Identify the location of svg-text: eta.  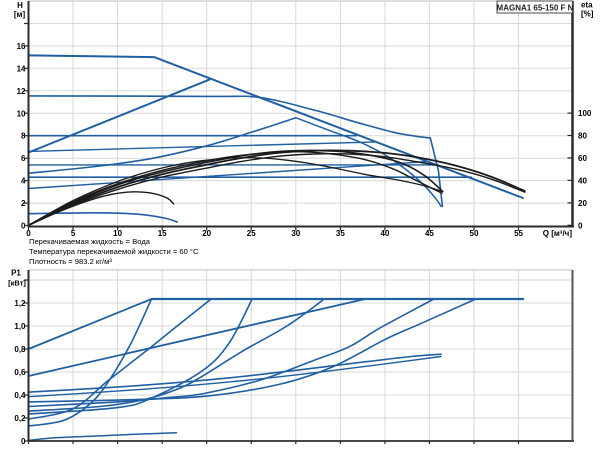
(587, 5).